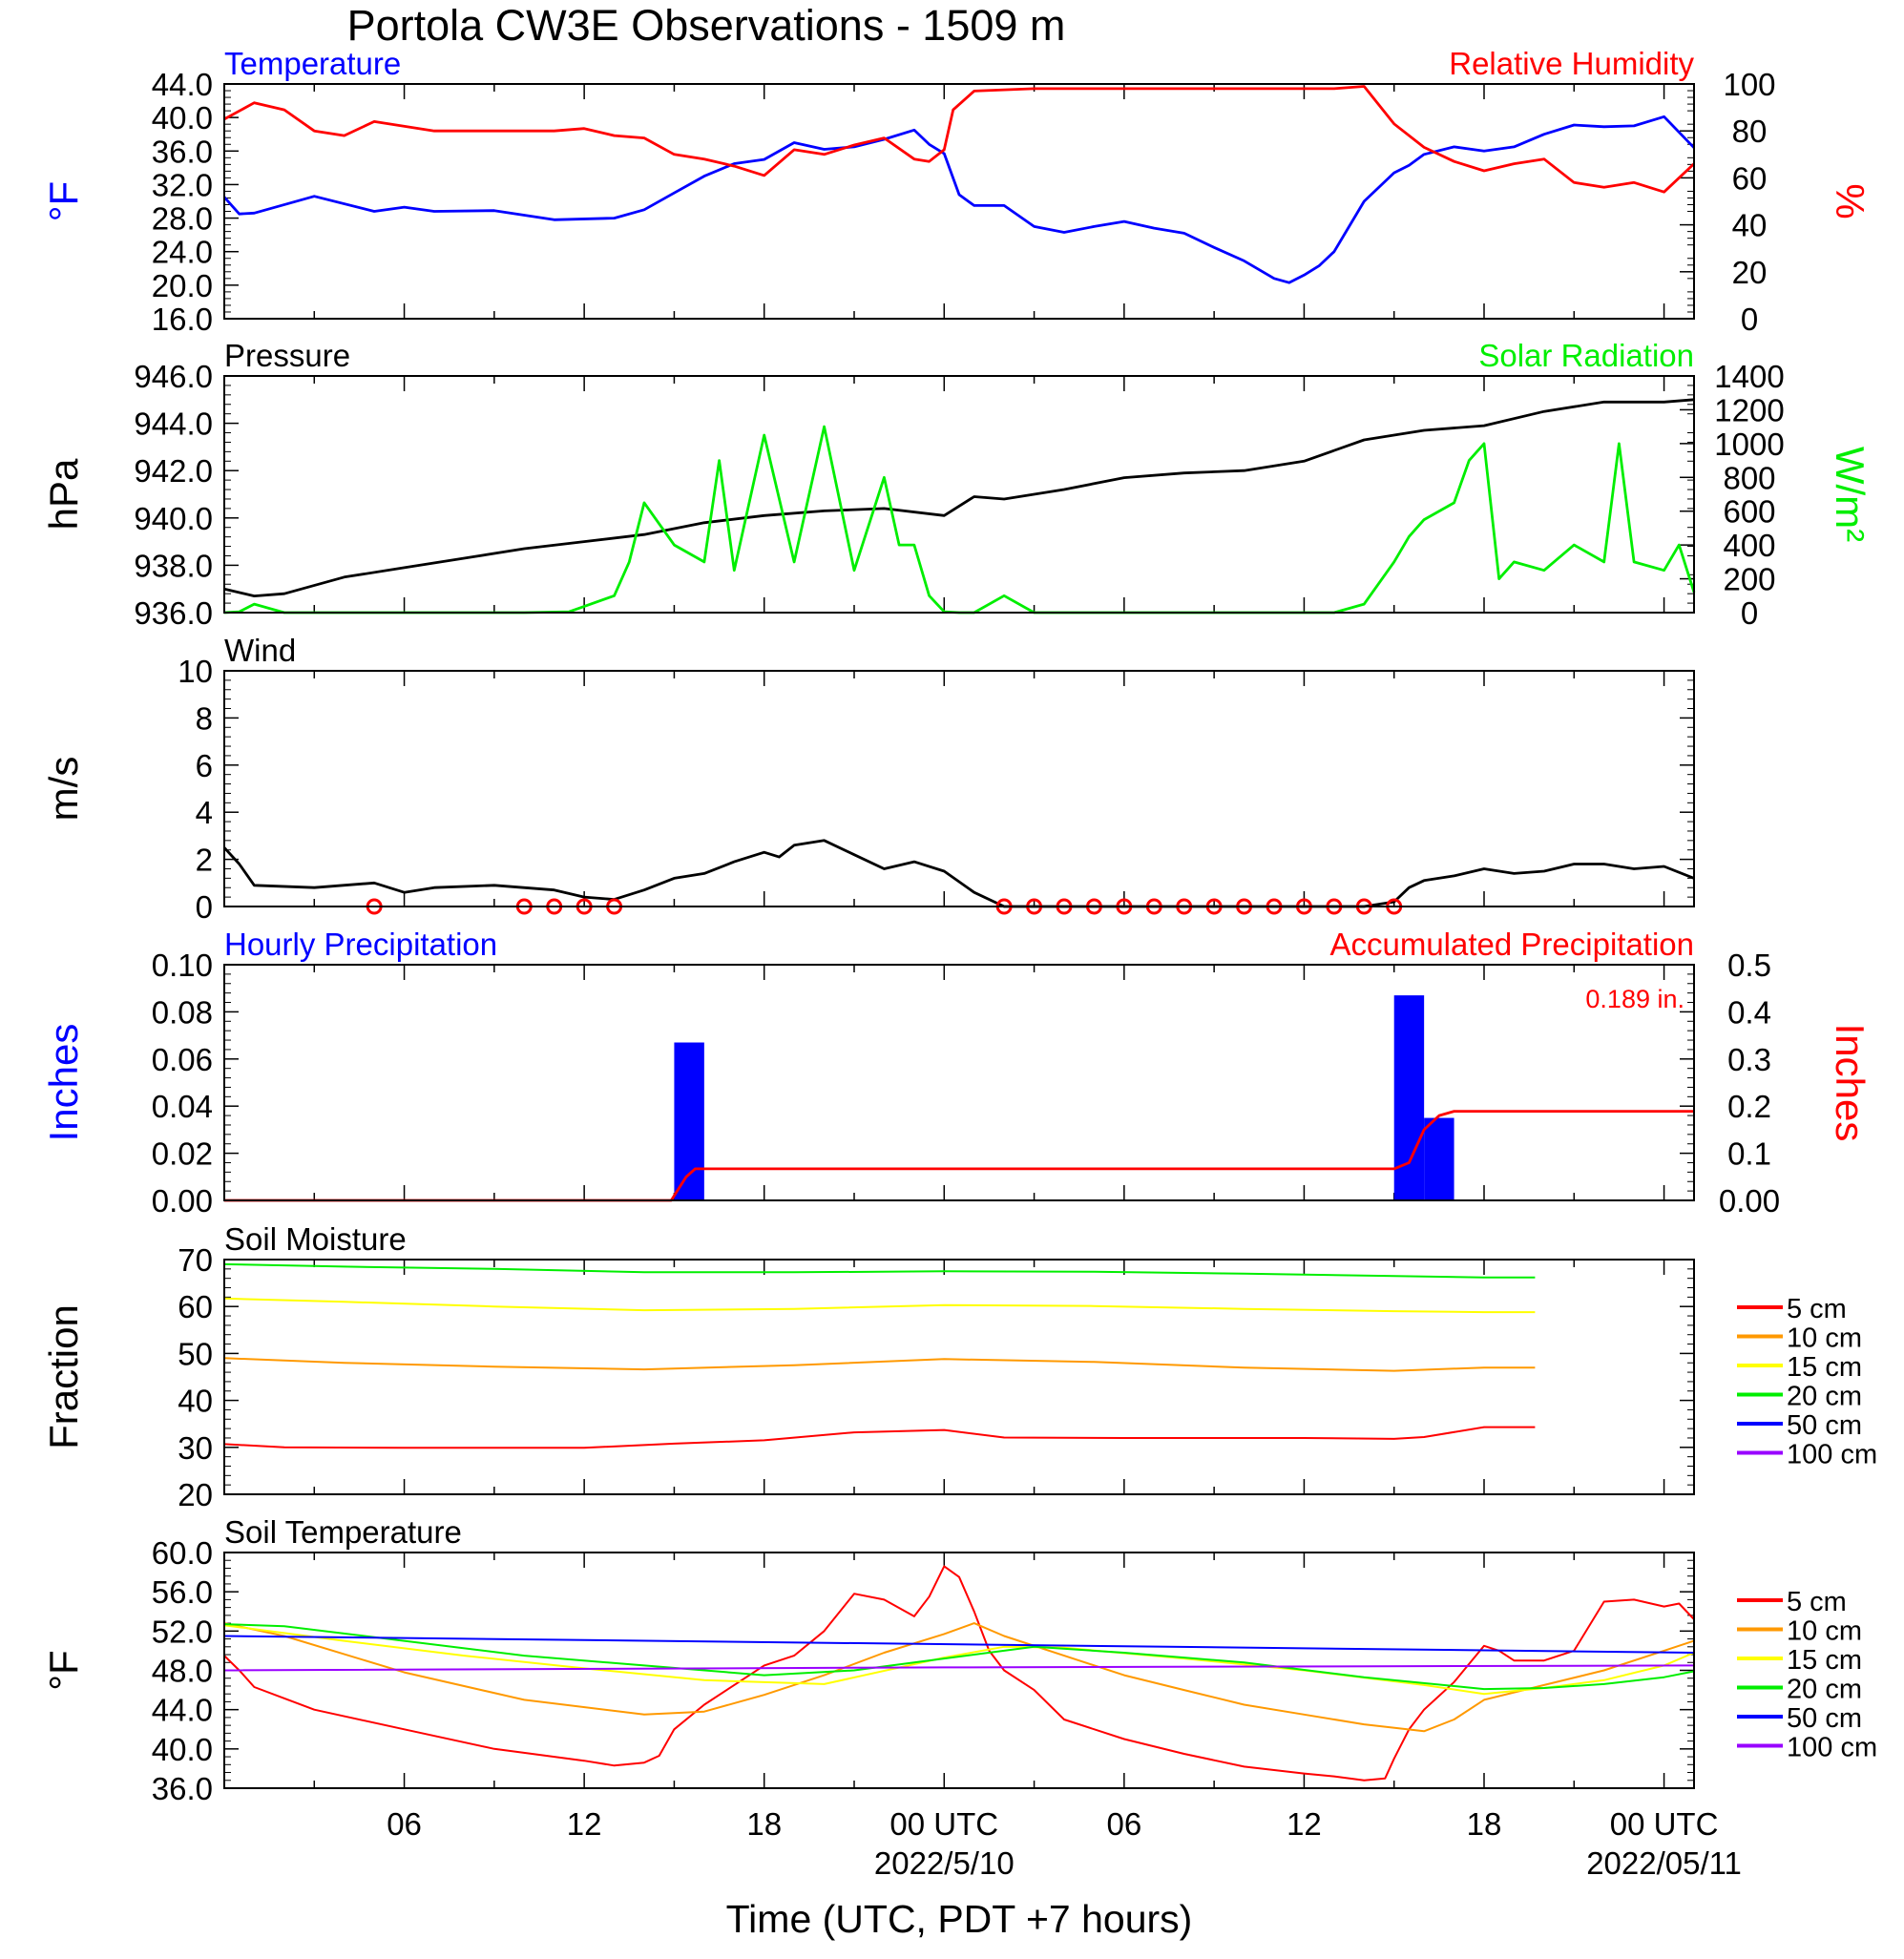 The image size is (1904, 1959). What do you see at coordinates (1832, 1748) in the screenshot?
I see `legend-label: 100 cm` at bounding box center [1832, 1748].